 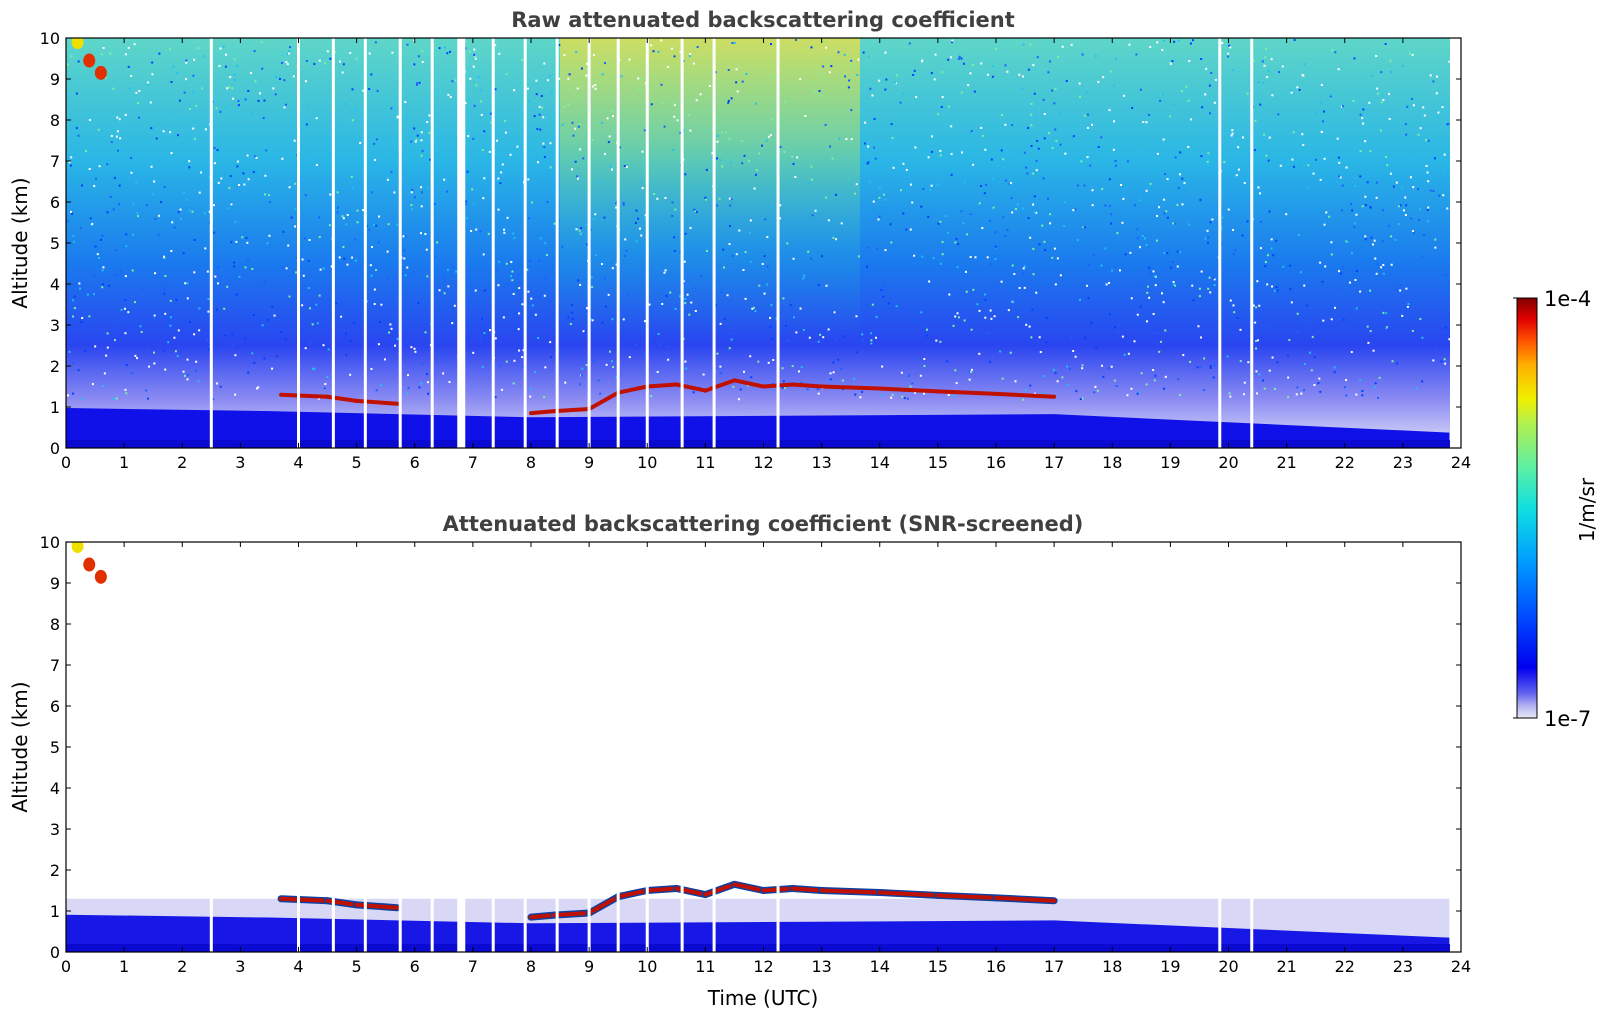 I want to click on y-tick-label: 8, so click(x=55, y=120).